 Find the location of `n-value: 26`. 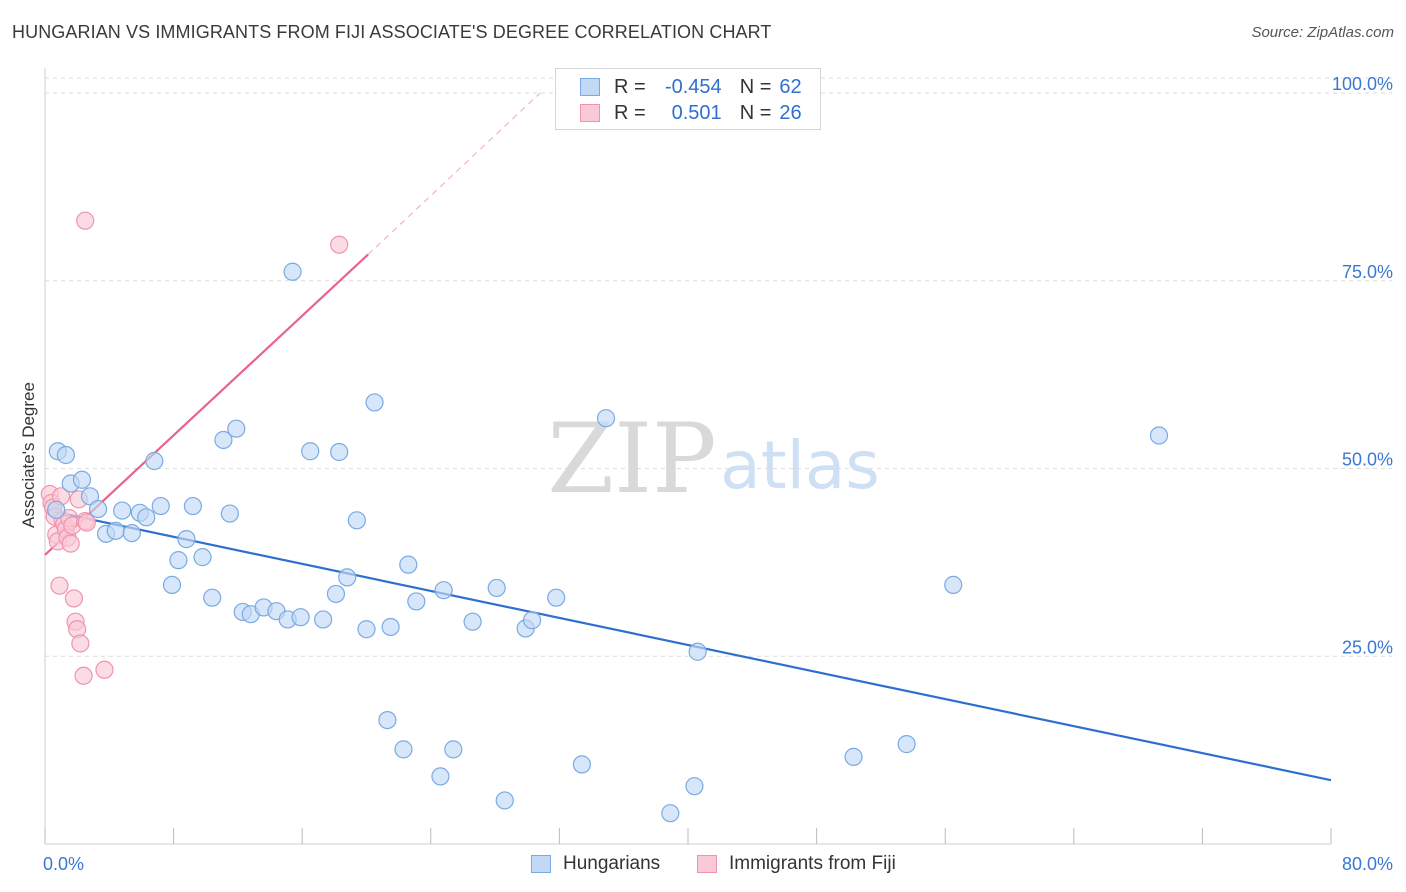

n-value: 26 is located at coordinates (790, 112).